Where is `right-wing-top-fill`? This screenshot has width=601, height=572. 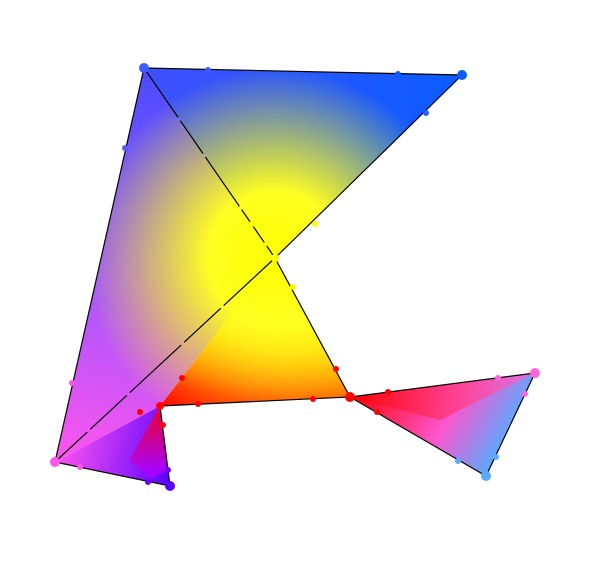 right-wing-top-fill is located at coordinates (442, 396).